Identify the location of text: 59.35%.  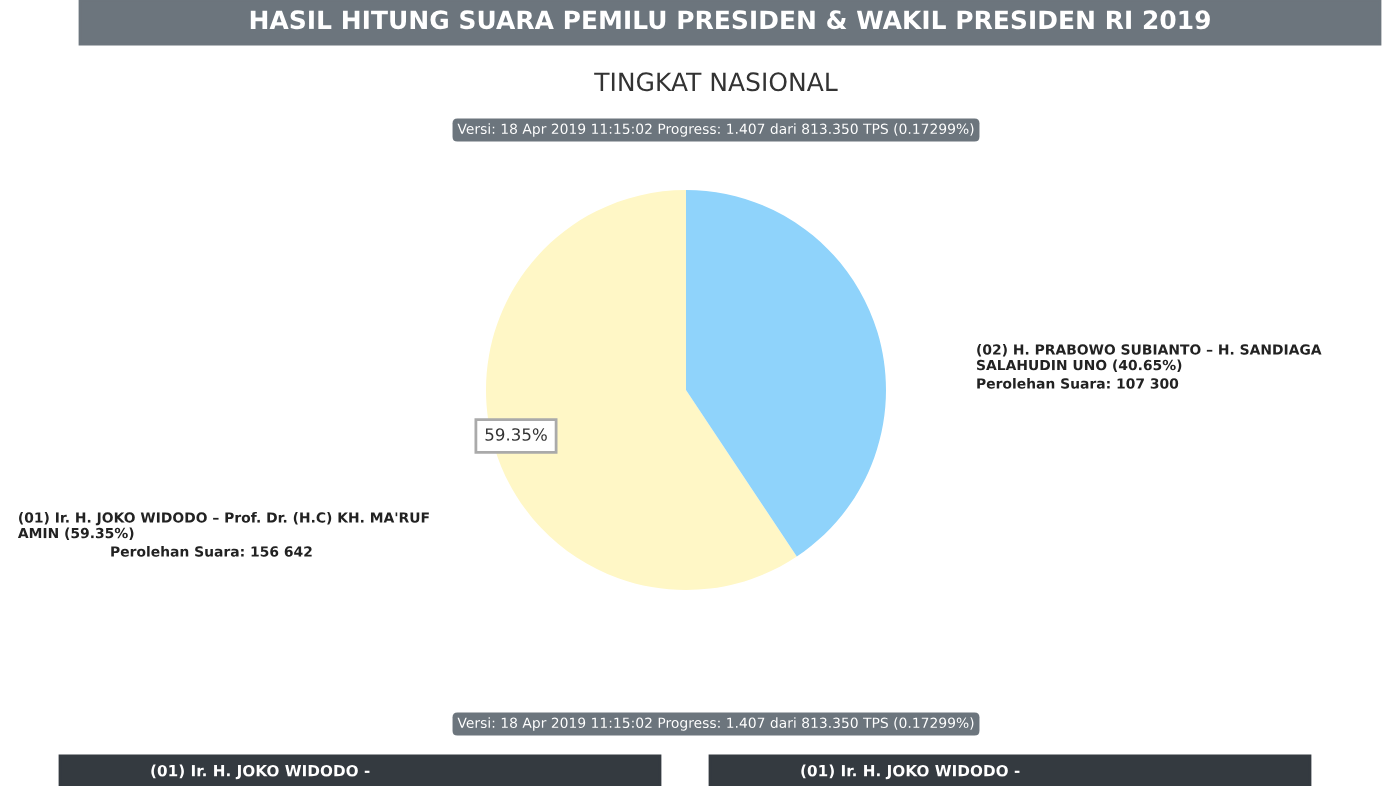
(516, 434).